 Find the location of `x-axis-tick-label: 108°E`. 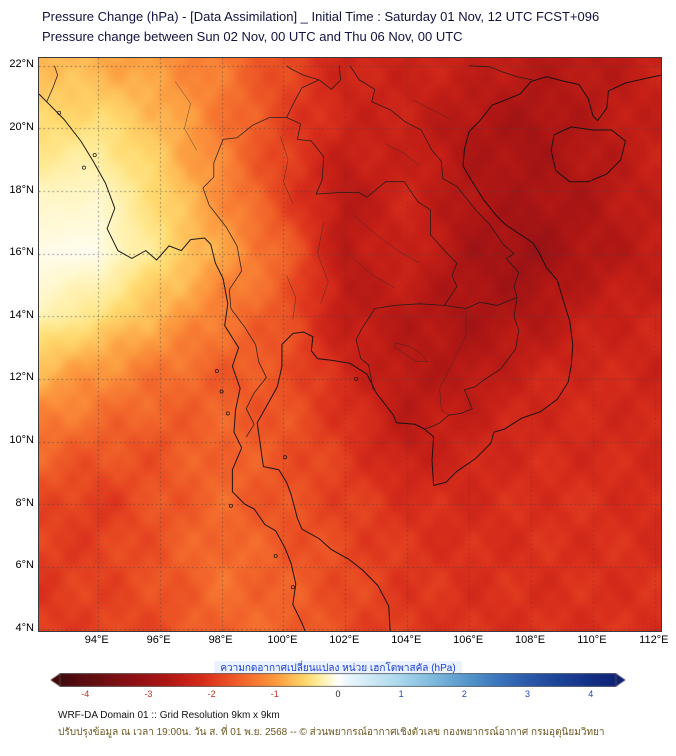

x-axis-tick-label: 108°E is located at coordinates (530, 640).